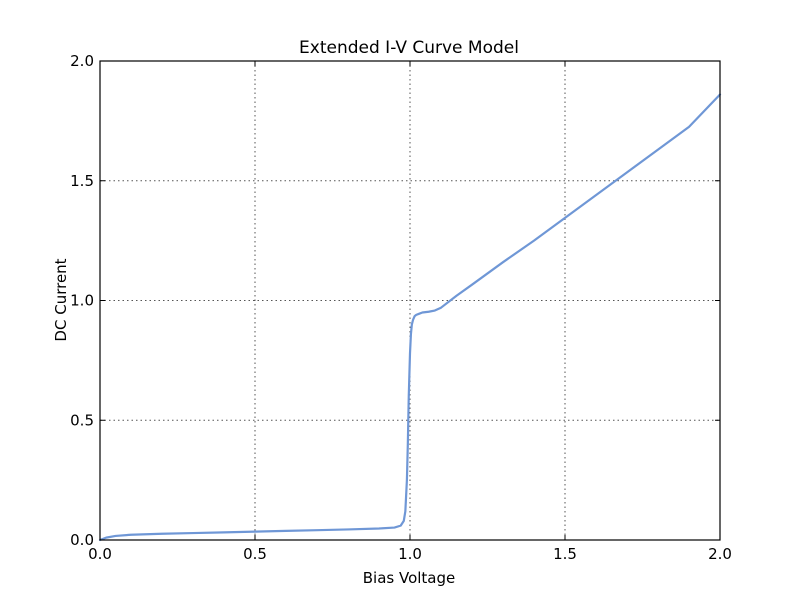 This screenshot has width=800, height=600. What do you see at coordinates (409, 578) in the screenshot?
I see `x-axis-label: Bias Voltage` at bounding box center [409, 578].